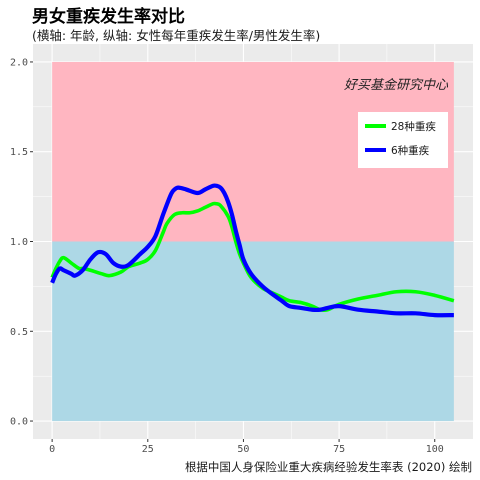 This screenshot has width=480, height=480. What do you see at coordinates (243, 449) in the screenshot?
I see `x-tick-label: 50` at bounding box center [243, 449].